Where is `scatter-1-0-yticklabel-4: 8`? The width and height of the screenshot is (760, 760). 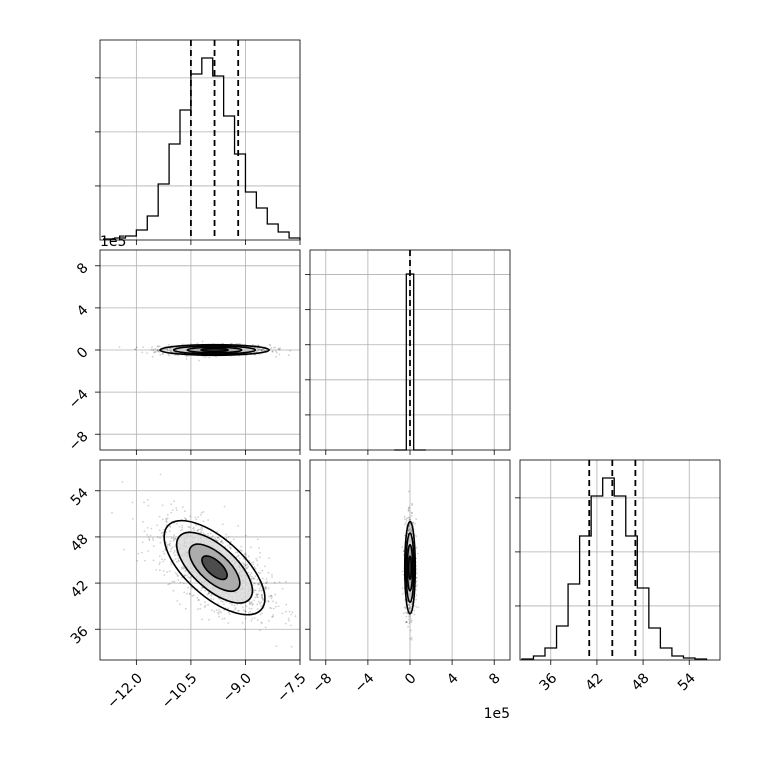
scatter-1-0-yticklabel-4: 8 is located at coordinates (83, 269).